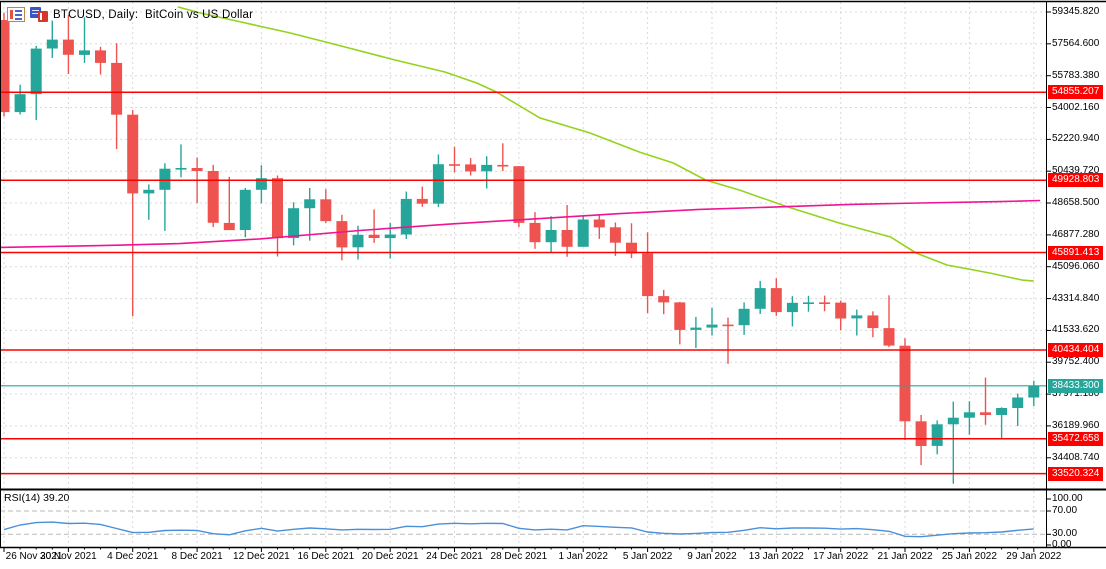 The width and height of the screenshot is (1106, 569). I want to click on date-axis-label: 30 Nov 2021, so click(68, 556).